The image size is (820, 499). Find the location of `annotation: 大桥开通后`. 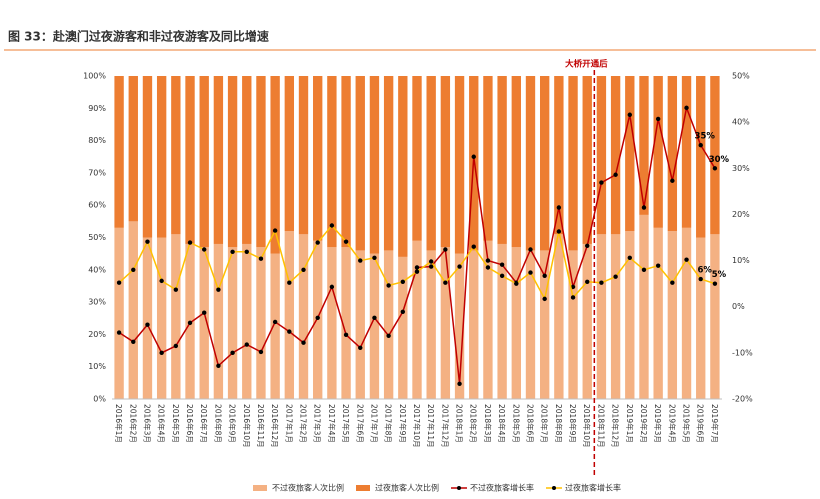

annotation: 大桥开通后 is located at coordinates (586, 64).